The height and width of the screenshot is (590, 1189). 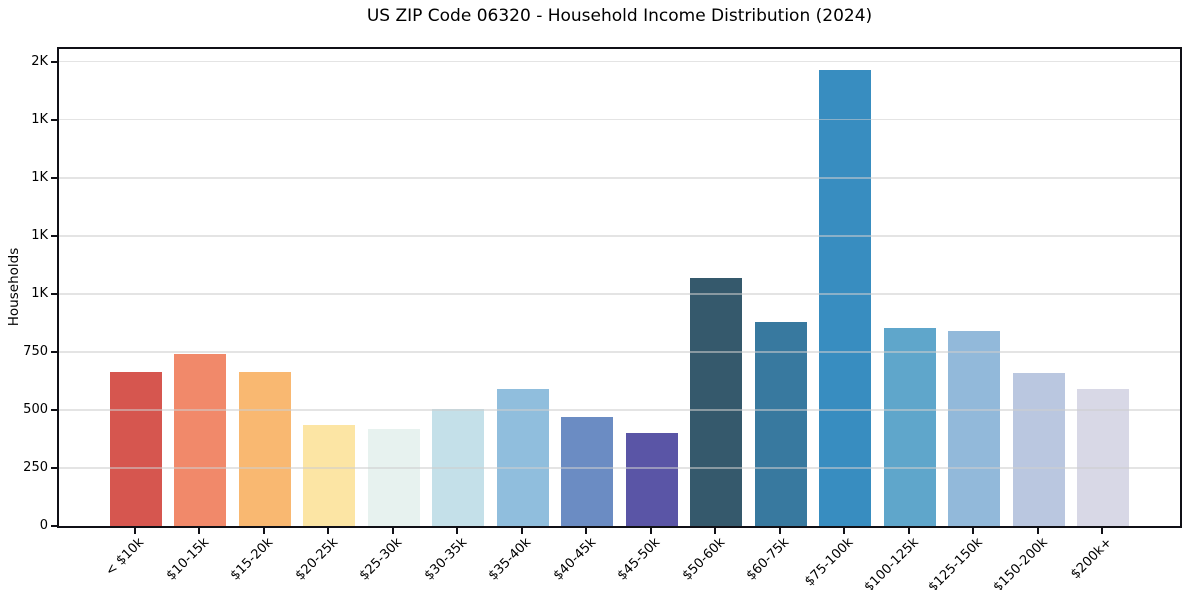 What do you see at coordinates (35, 467) in the screenshot?
I see `y-tick-label: 250` at bounding box center [35, 467].